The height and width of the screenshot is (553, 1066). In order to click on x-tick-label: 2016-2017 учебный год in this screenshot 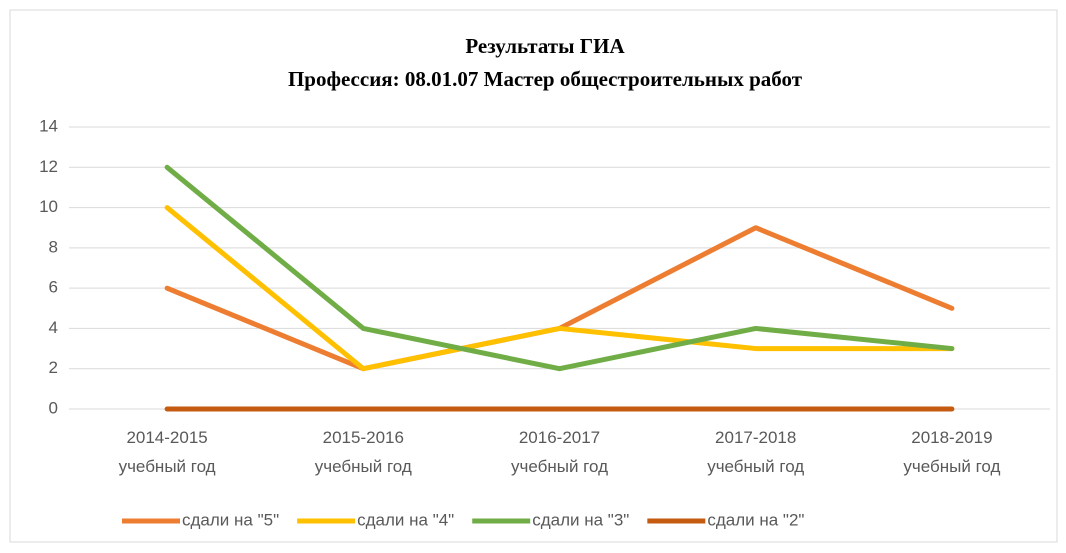, I will do `click(559, 452)`.